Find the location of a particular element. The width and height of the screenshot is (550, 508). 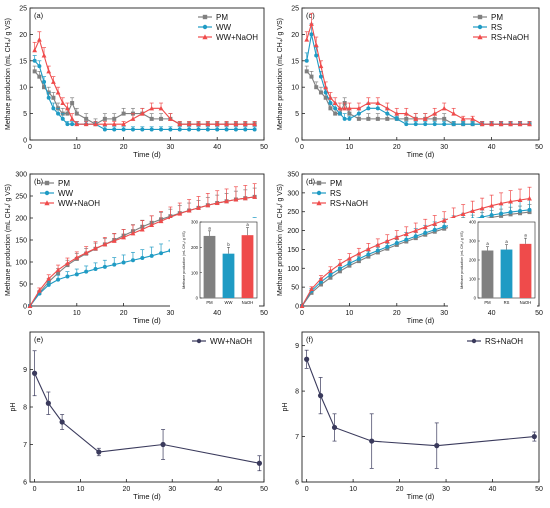

inset-y-tick-label: 300 is located at coordinates (473, 241).